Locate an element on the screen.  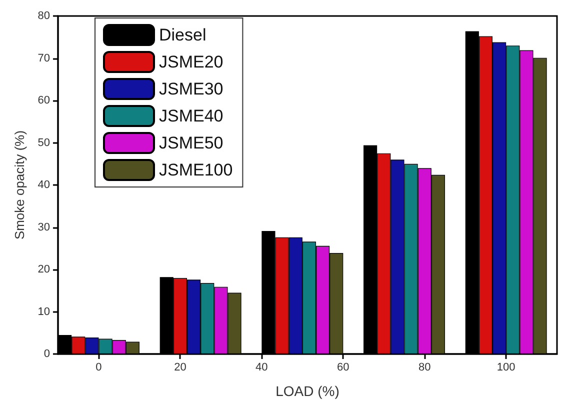
y-tick-label: 0 is located at coordinates (47, 354).